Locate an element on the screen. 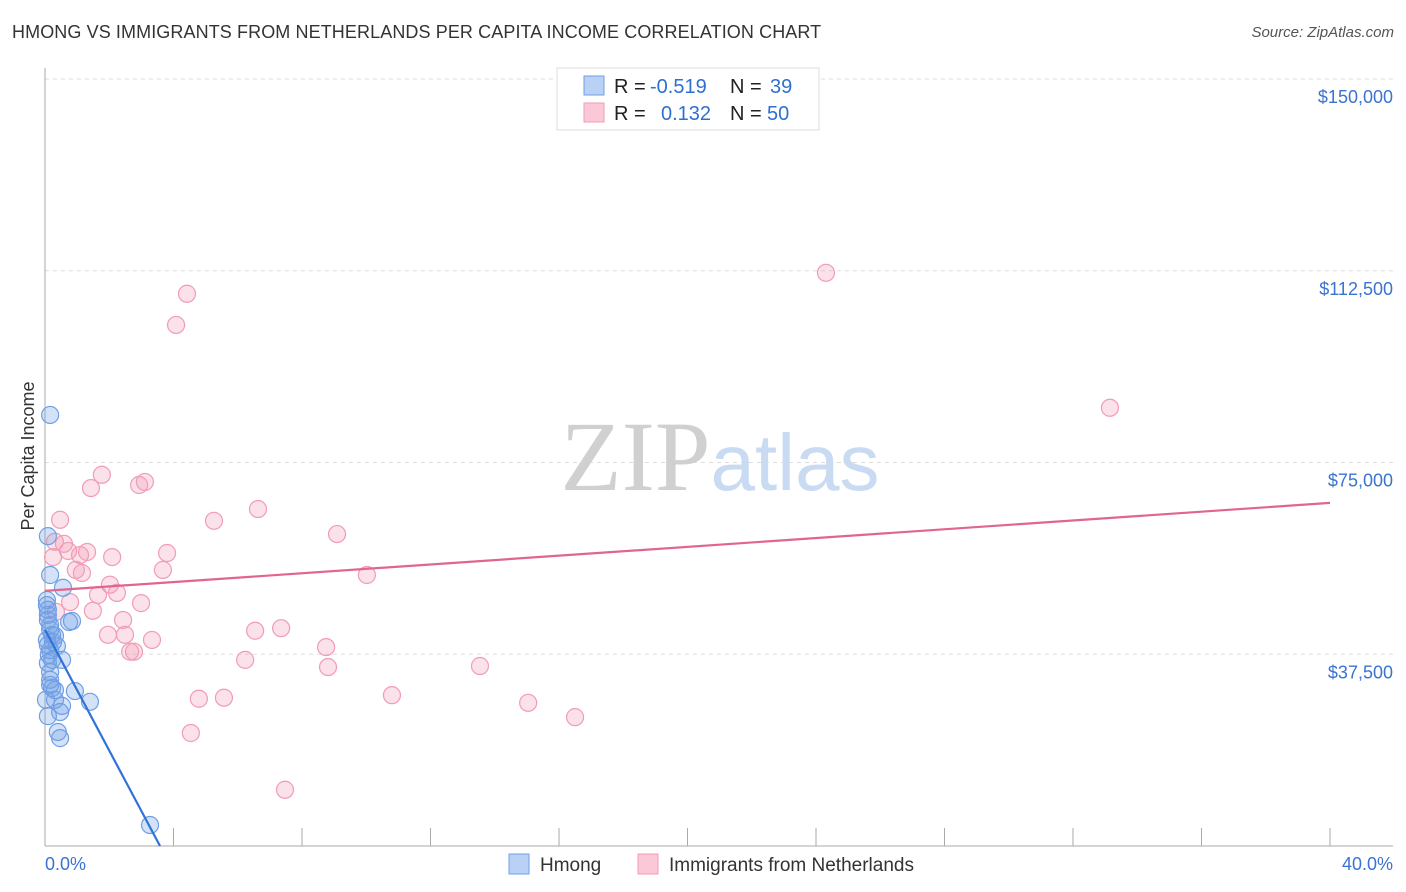  legend-label-netherlands: Immigrants from Netherlands is located at coordinates (791, 865).